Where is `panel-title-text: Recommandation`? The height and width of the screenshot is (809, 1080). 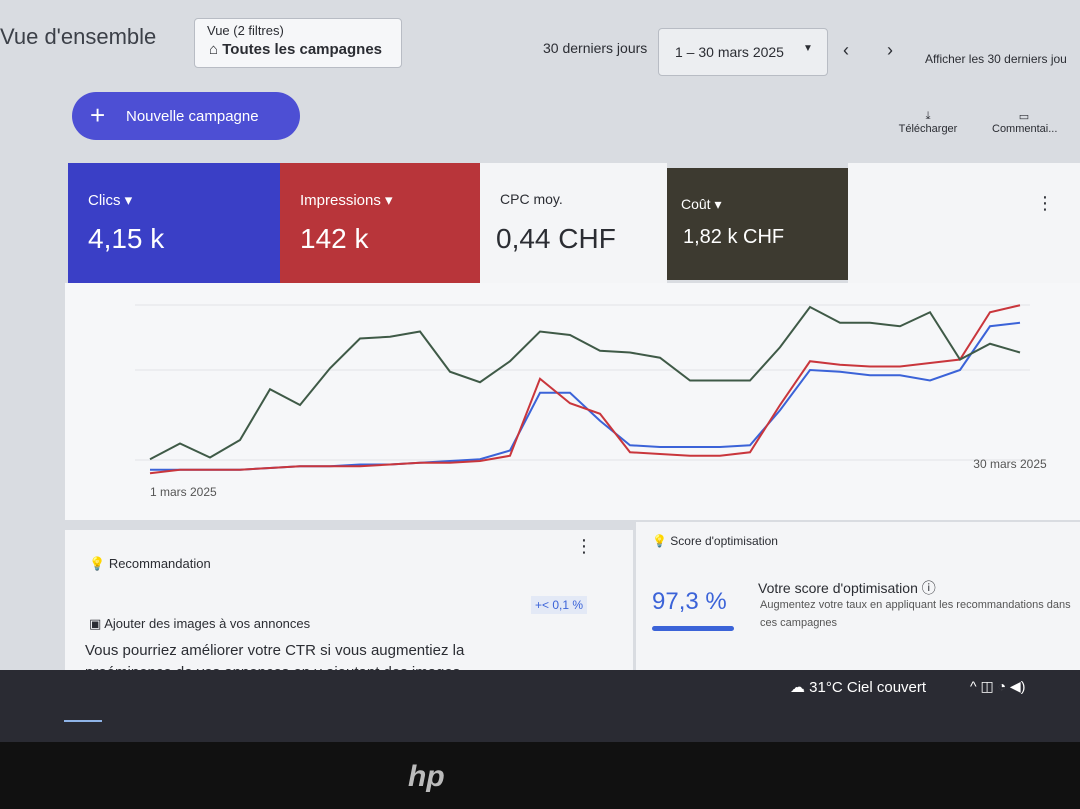
panel-title-text: Recommandation is located at coordinates (159, 563).